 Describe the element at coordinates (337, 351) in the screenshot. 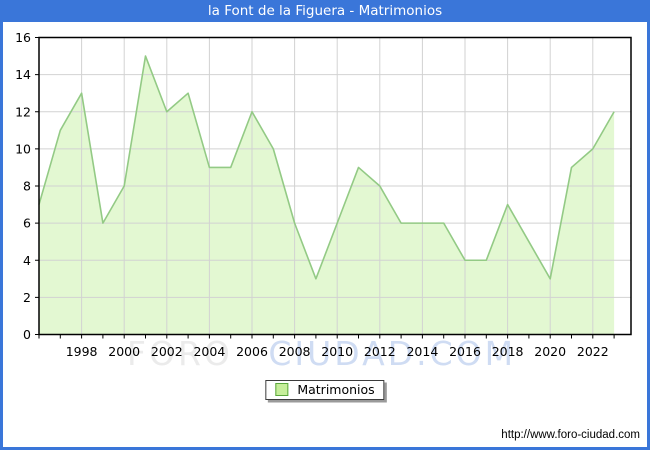

I see `x-tick-label: 2010` at that location.